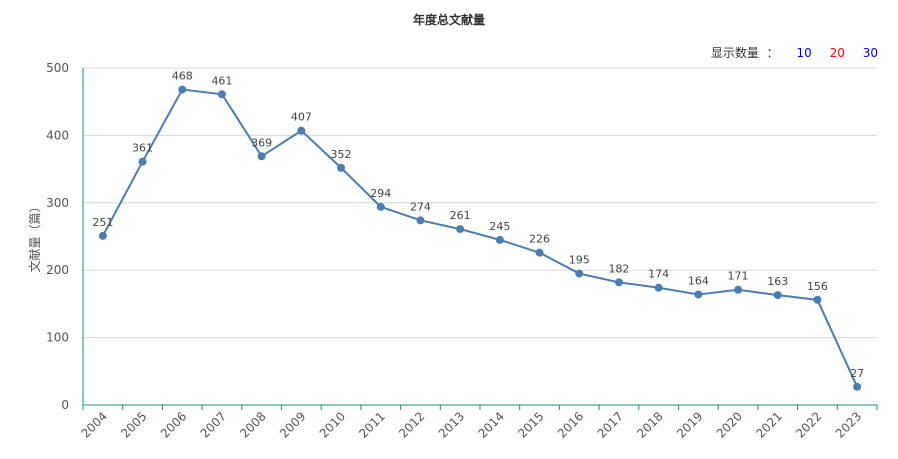 This screenshot has width=898, height=459. I want to click on x-tick-label: 2011, so click(371, 424).